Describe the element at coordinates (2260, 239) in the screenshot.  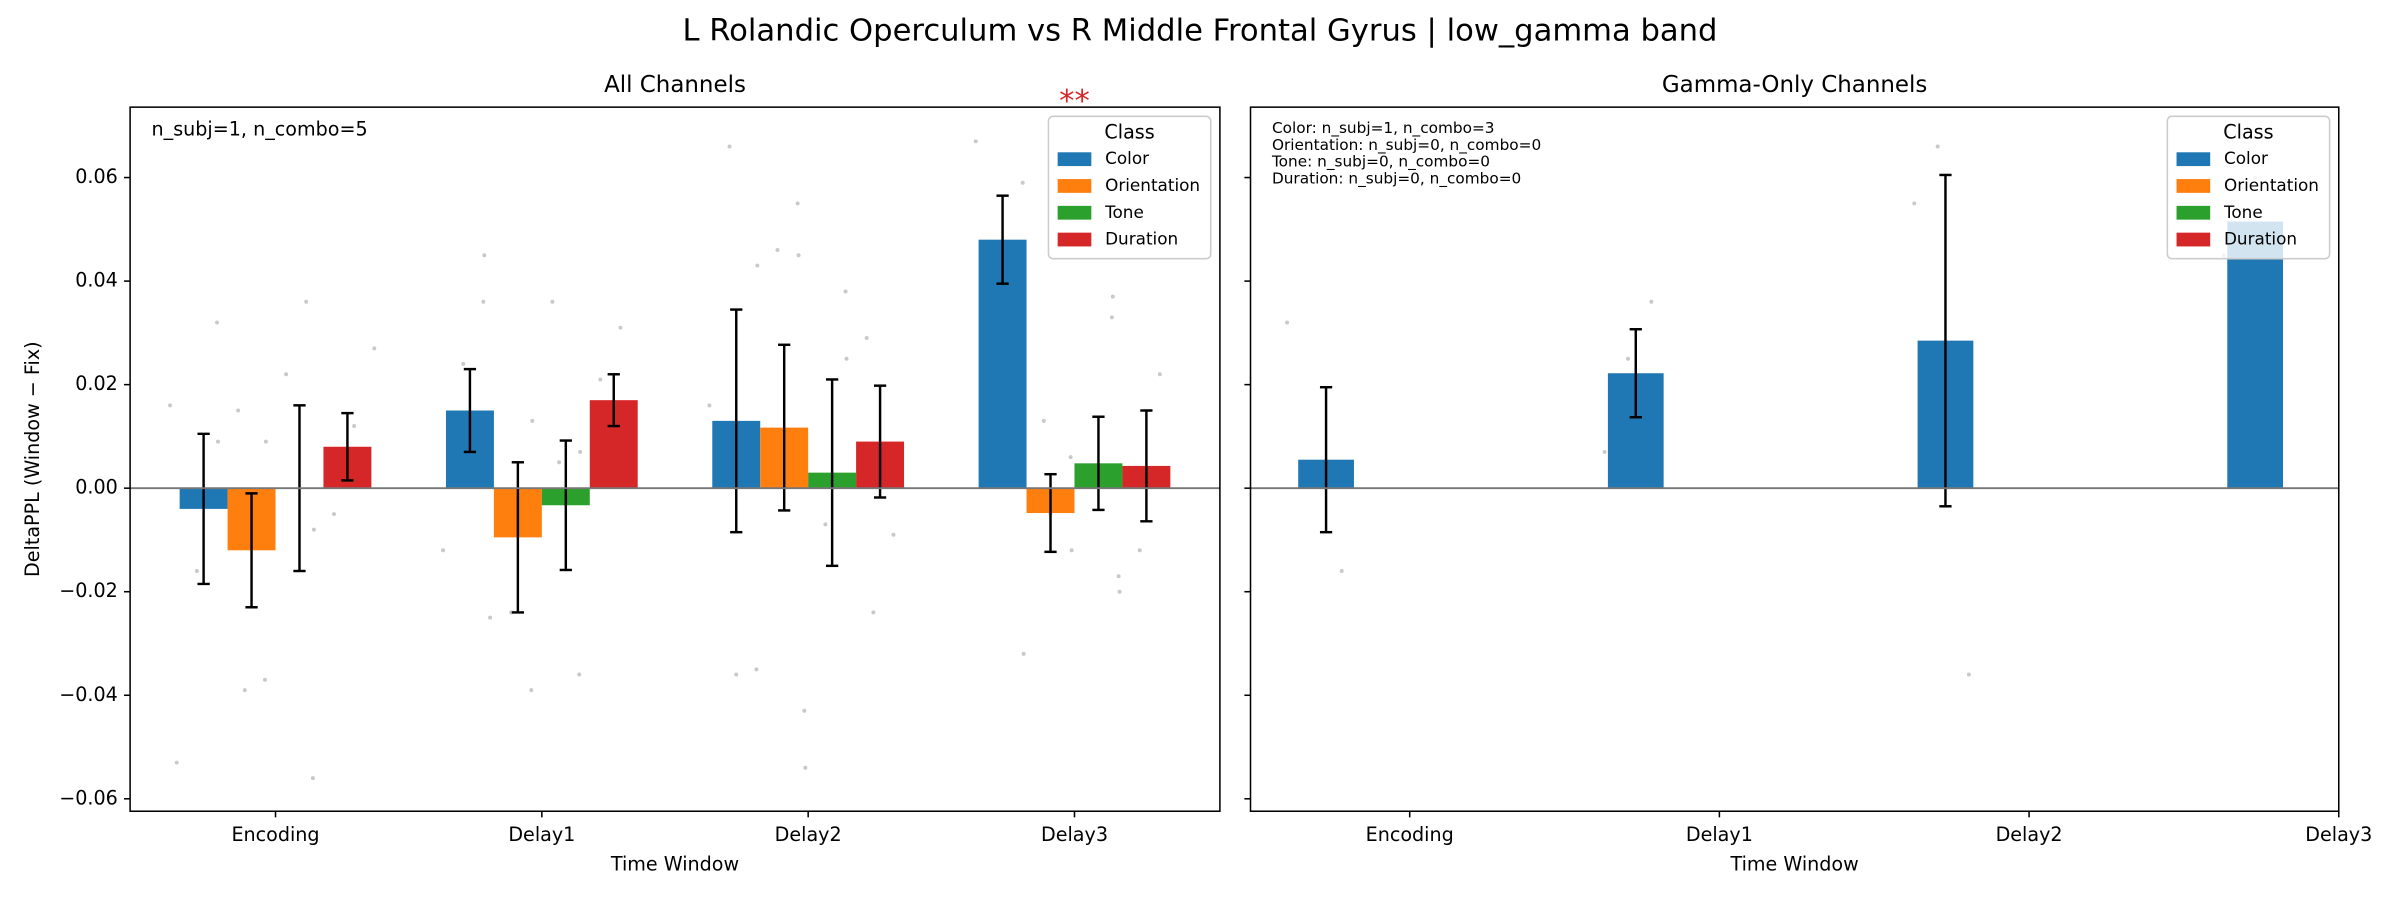
I see `legend-label: Duration` at that location.